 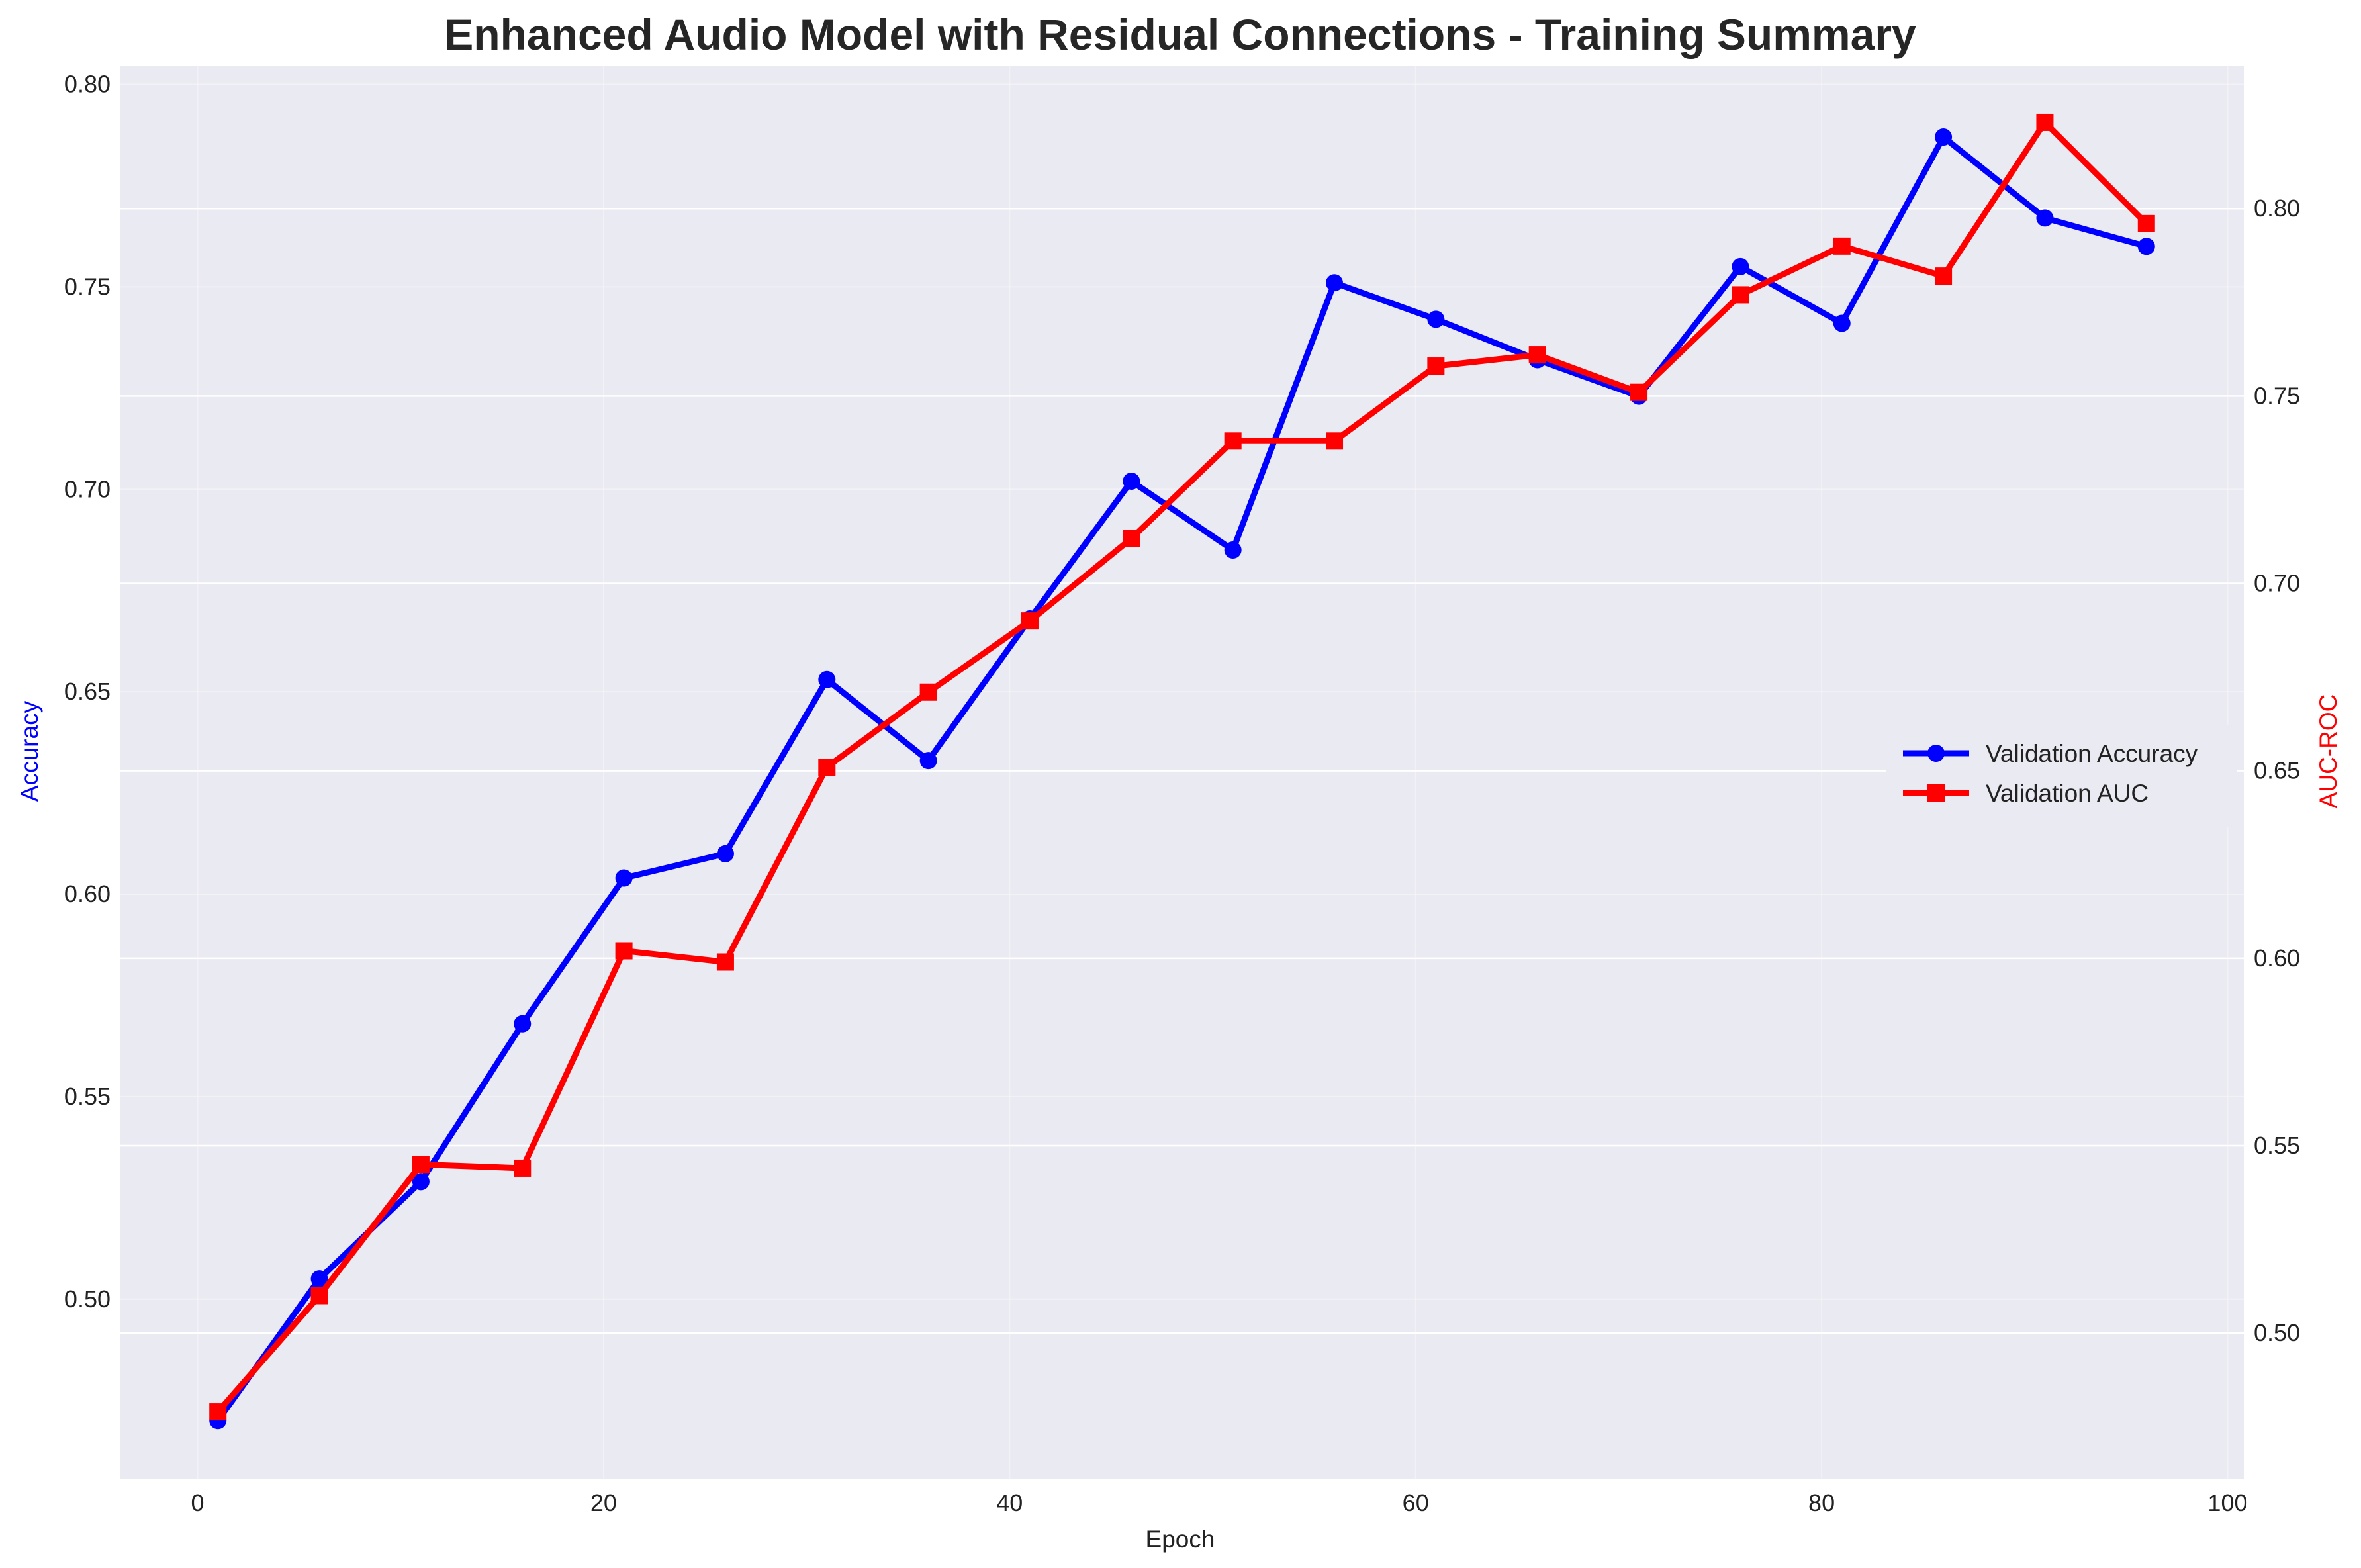 I want to click on y2-tick-label: 0.60, so click(x=2277, y=958).